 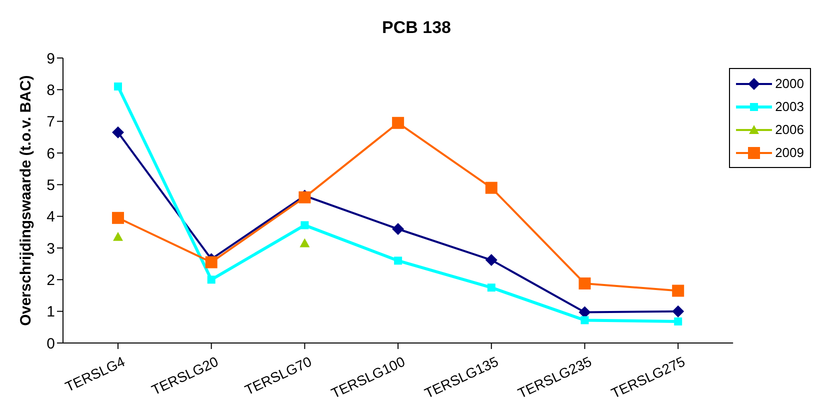 What do you see at coordinates (25, 200) in the screenshot?
I see `y-axis-title: Overschrijdingswaarde (t.o.v. BAC)` at bounding box center [25, 200].